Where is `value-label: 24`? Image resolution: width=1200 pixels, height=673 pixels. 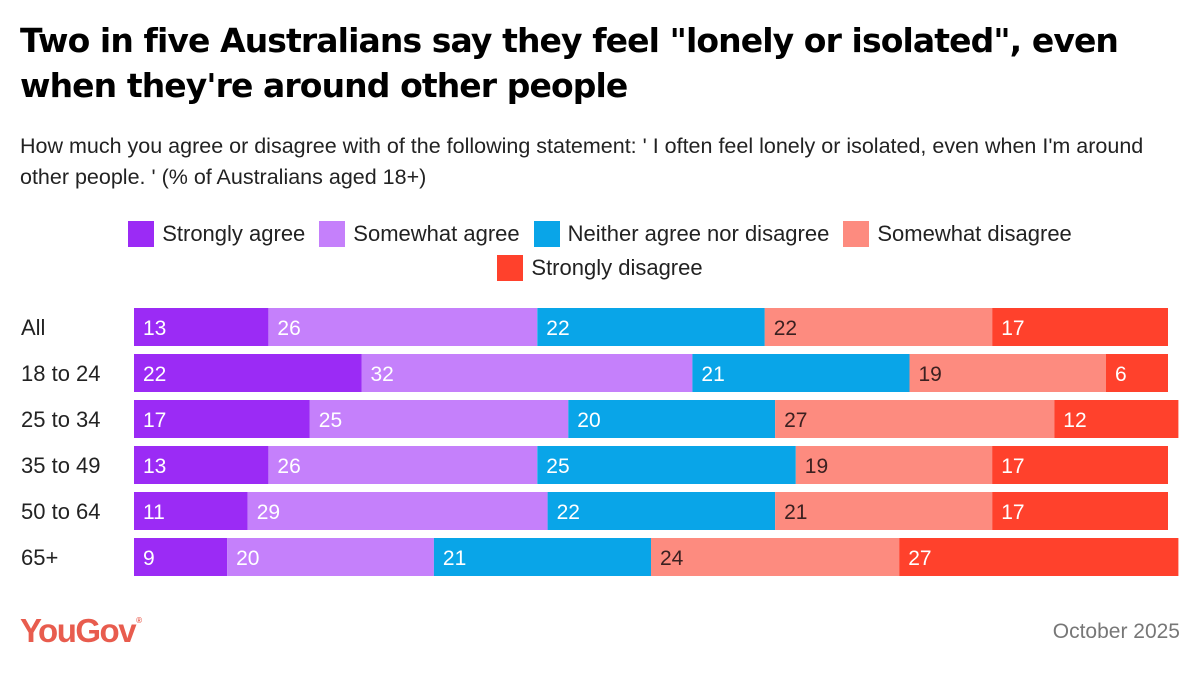 value-label: 24 is located at coordinates (672, 558).